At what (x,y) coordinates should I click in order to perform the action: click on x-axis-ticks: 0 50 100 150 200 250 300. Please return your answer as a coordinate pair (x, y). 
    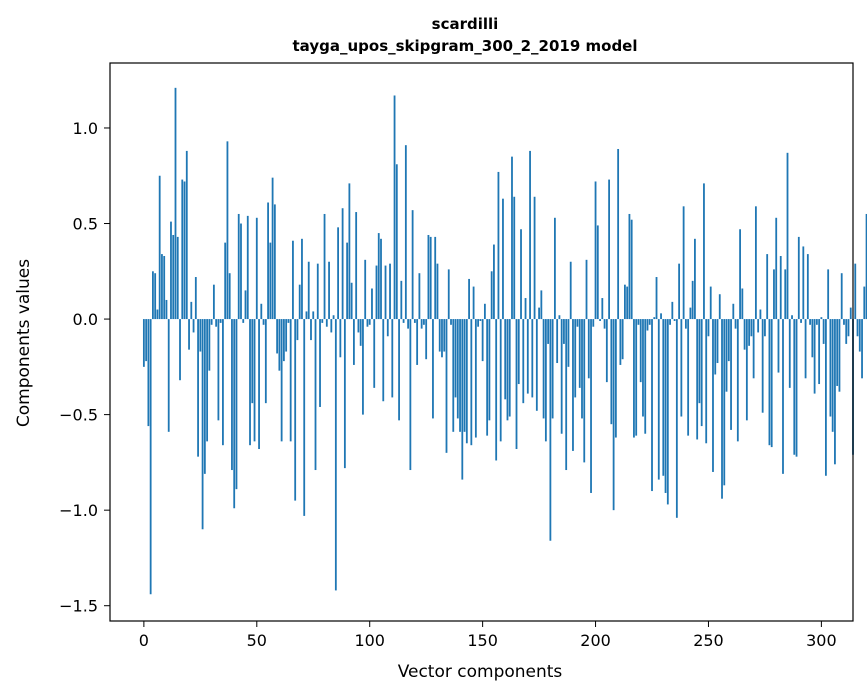
    Looking at the image, I should click on (488, 635).